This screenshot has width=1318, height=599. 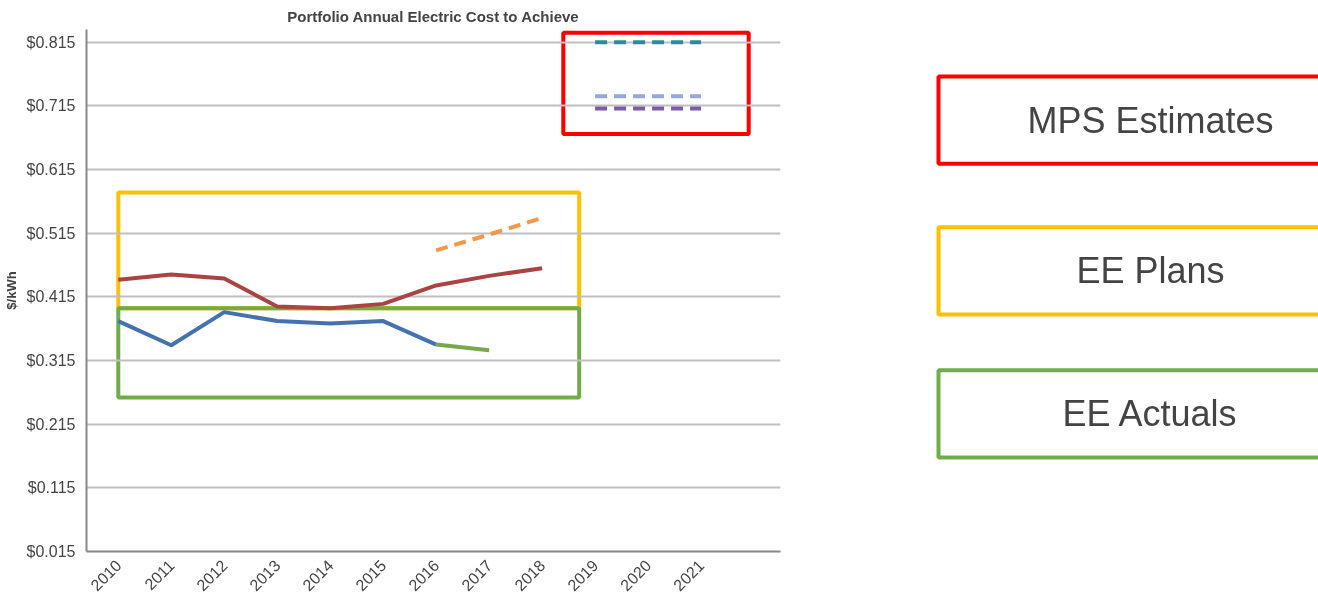 I want to click on y-tick-label: $0.215, so click(x=51, y=424).